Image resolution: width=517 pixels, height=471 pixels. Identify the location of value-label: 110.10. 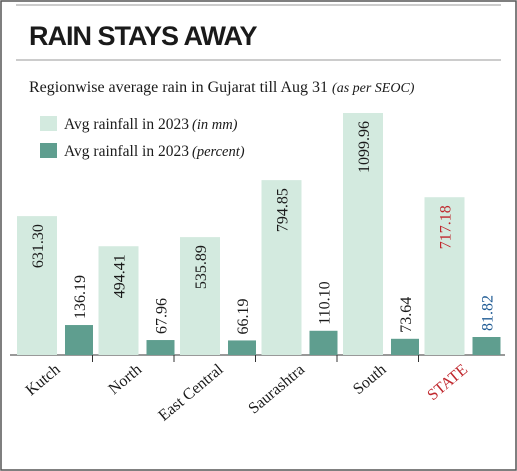
(325, 302).